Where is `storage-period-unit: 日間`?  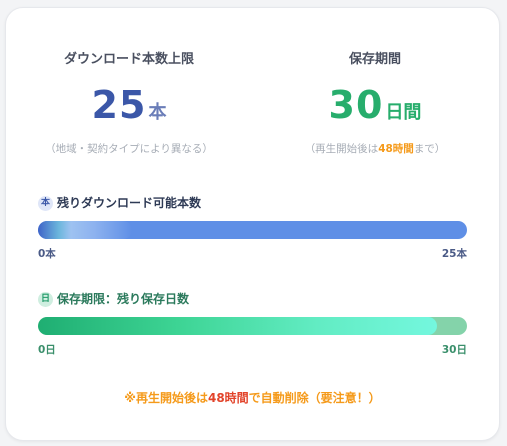
storage-period-unit: 日間 is located at coordinates (403, 112).